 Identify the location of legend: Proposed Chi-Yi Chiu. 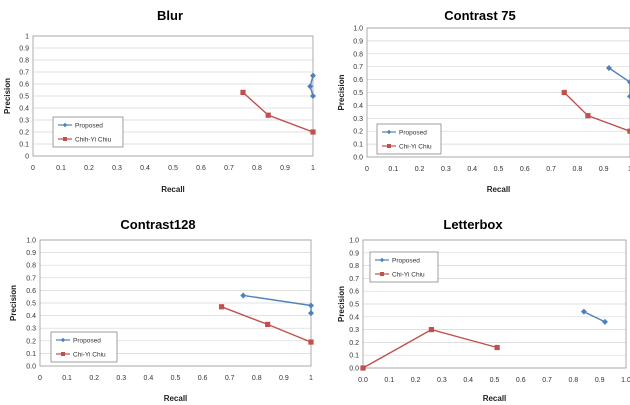
(409, 139).